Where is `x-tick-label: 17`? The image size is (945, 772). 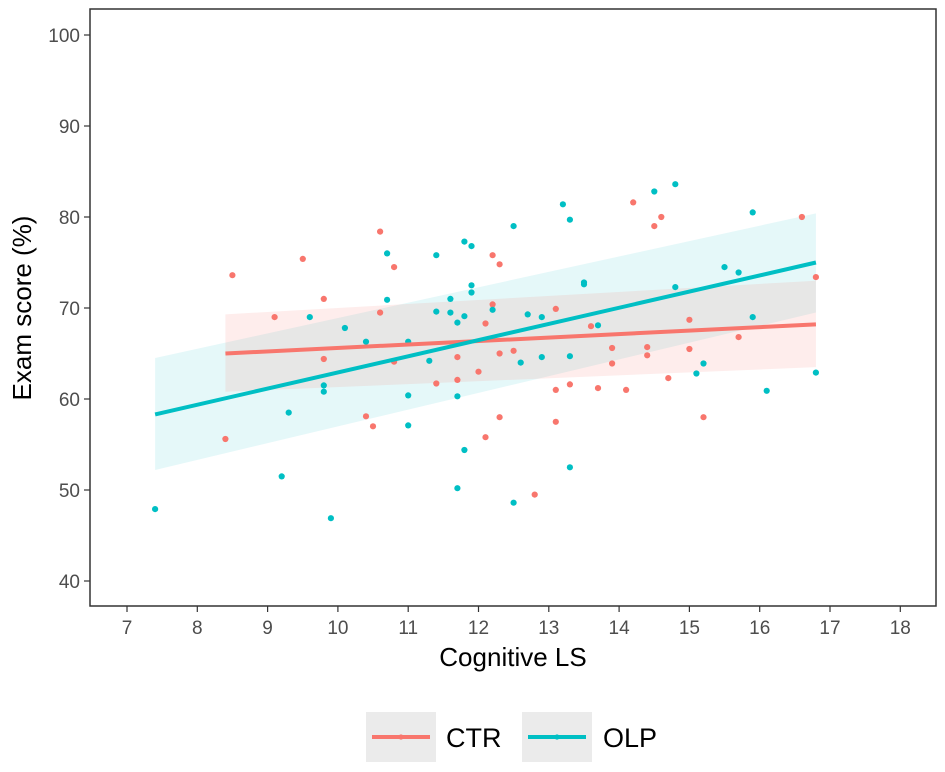 x-tick-label: 17 is located at coordinates (829, 628).